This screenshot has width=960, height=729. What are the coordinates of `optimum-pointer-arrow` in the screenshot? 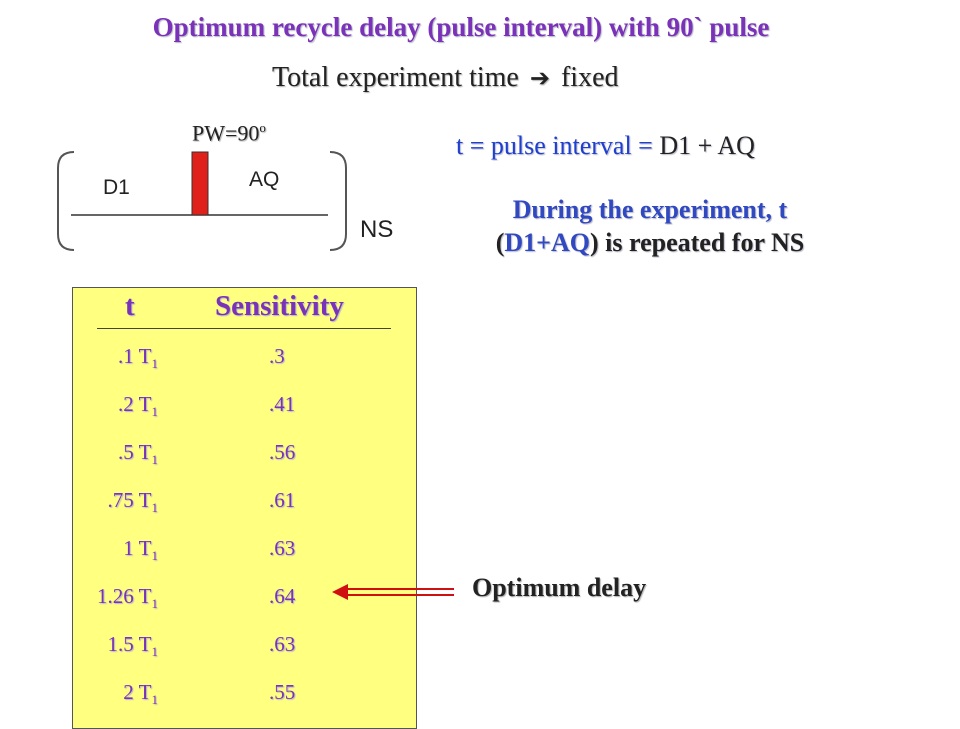 It's located at (393, 592).